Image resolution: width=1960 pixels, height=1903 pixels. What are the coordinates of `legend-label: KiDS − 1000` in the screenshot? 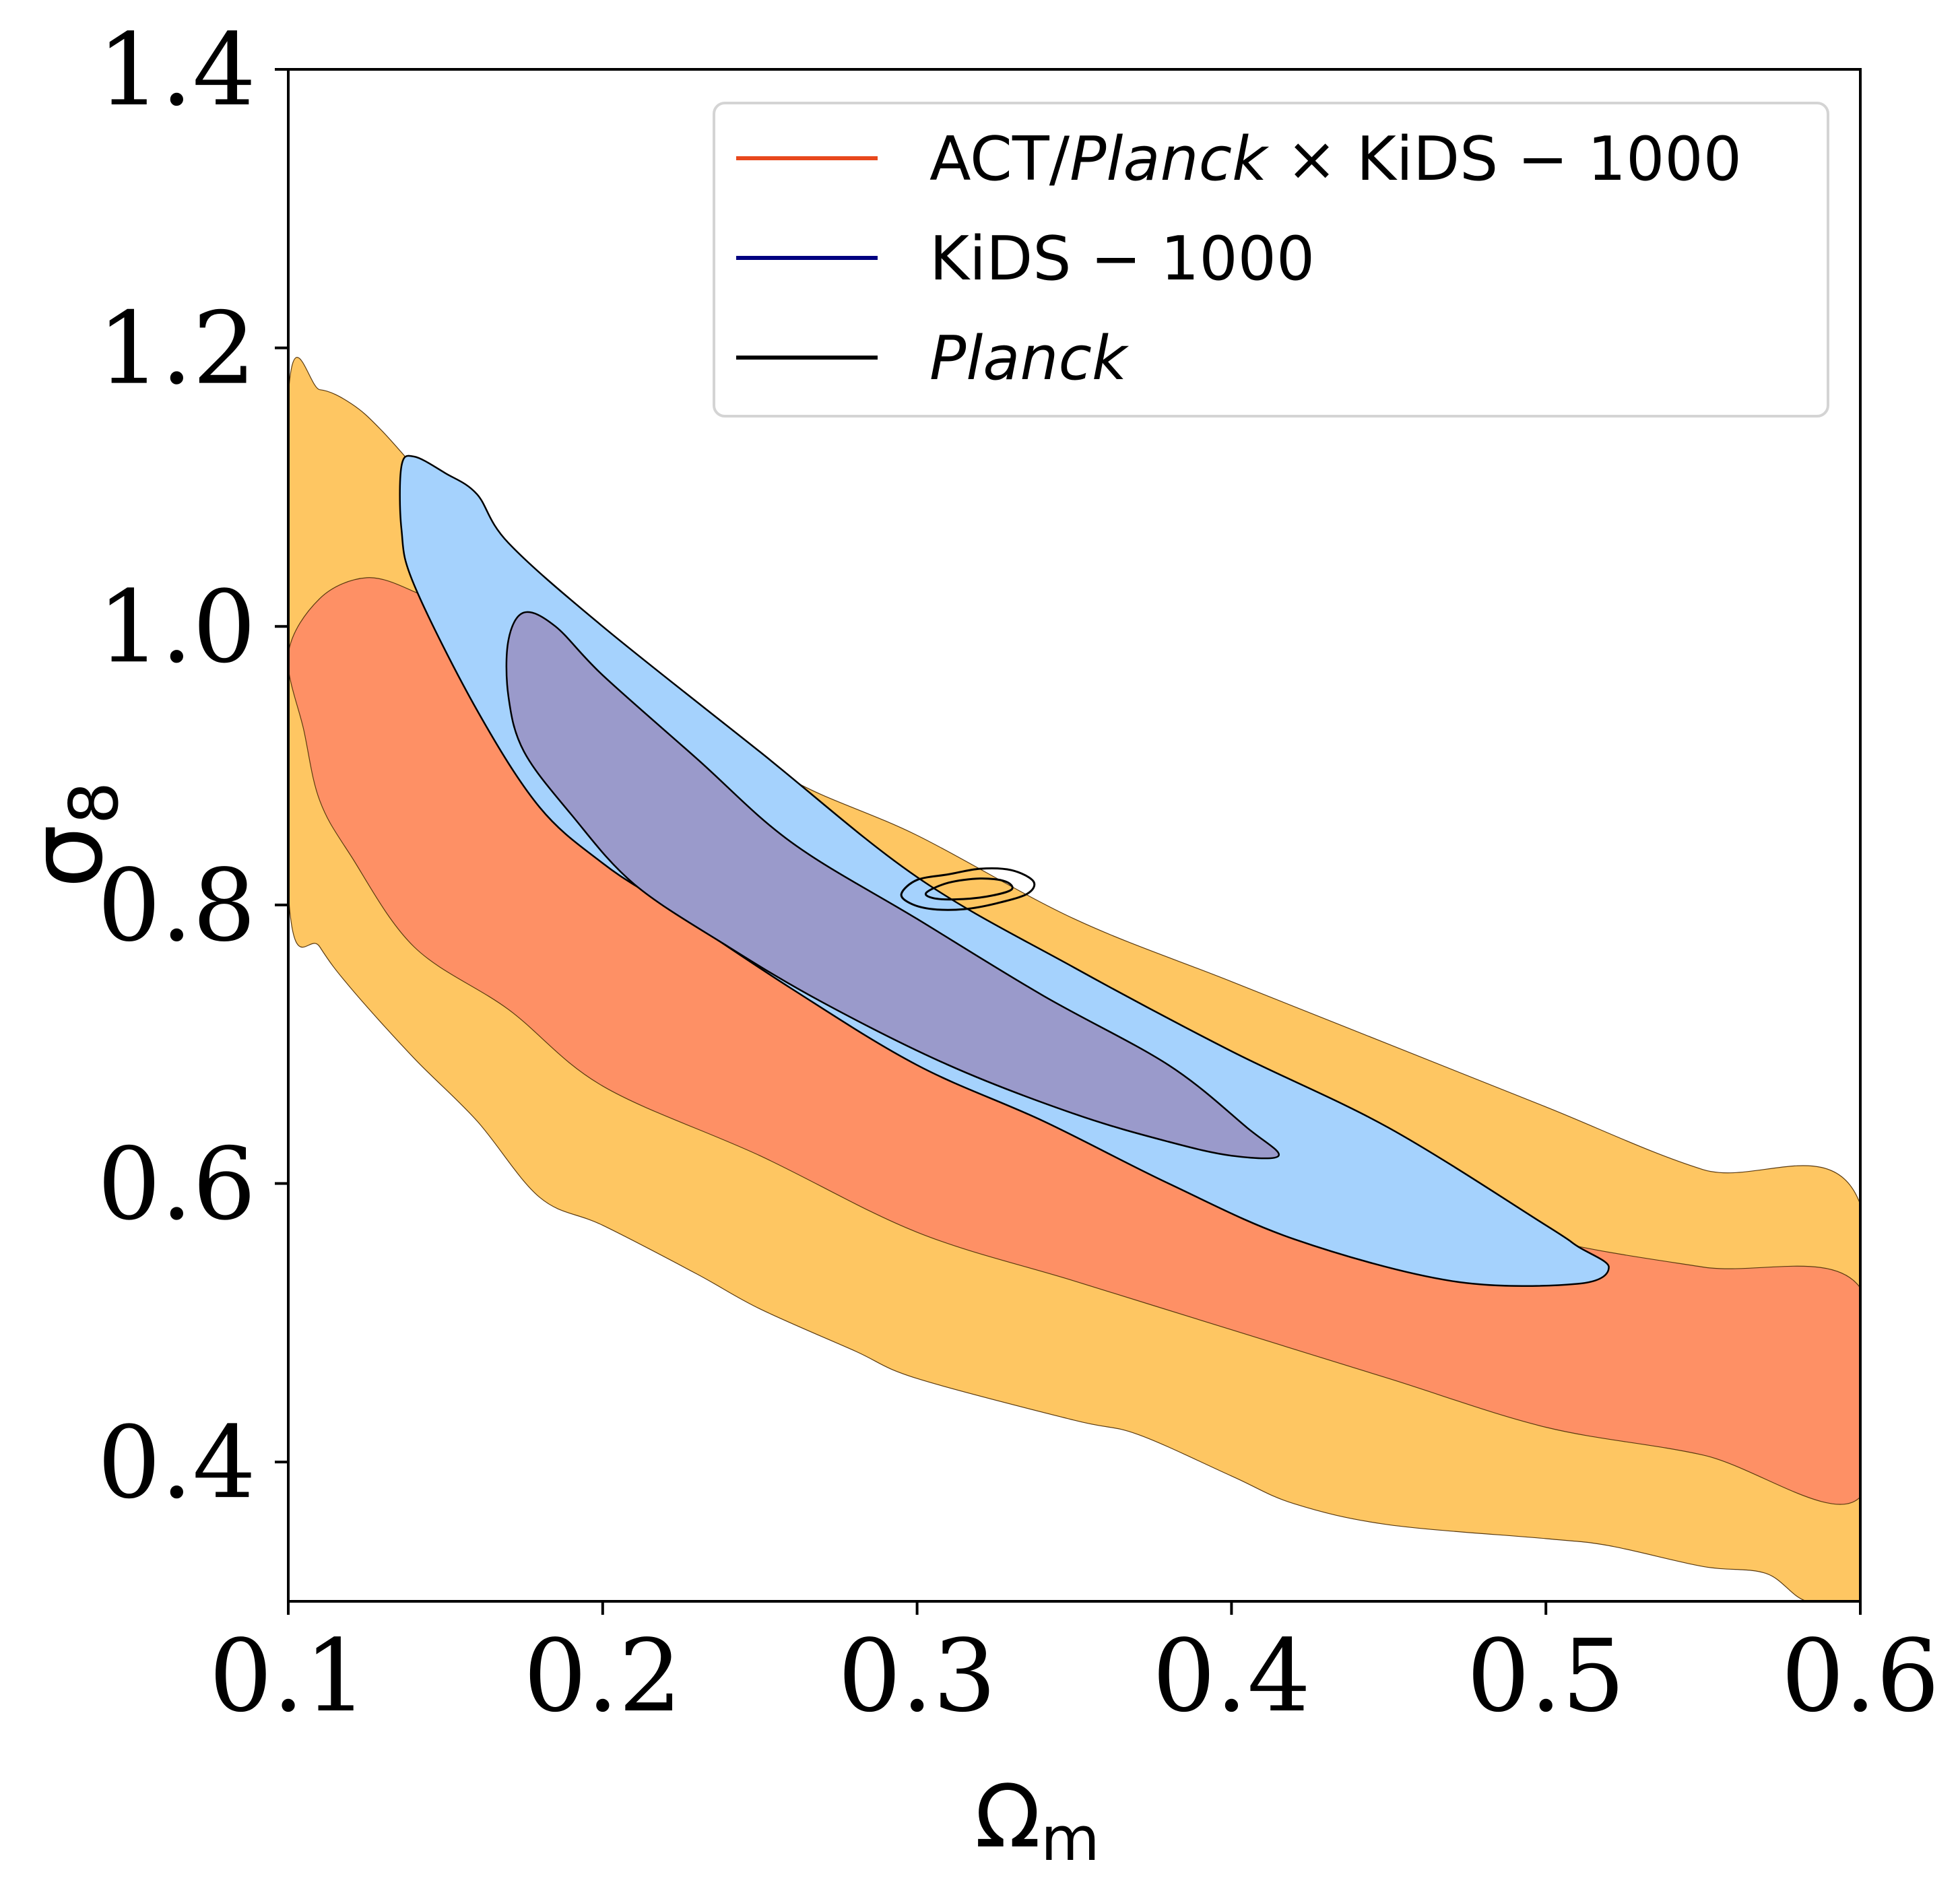 It's located at (1122, 259).